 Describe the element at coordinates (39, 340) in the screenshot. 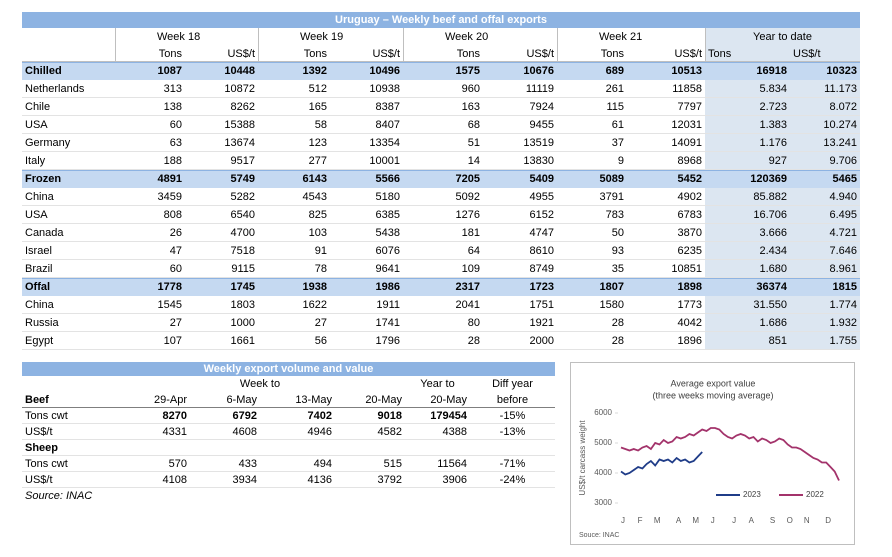

I see `row-label: Egypt` at that location.